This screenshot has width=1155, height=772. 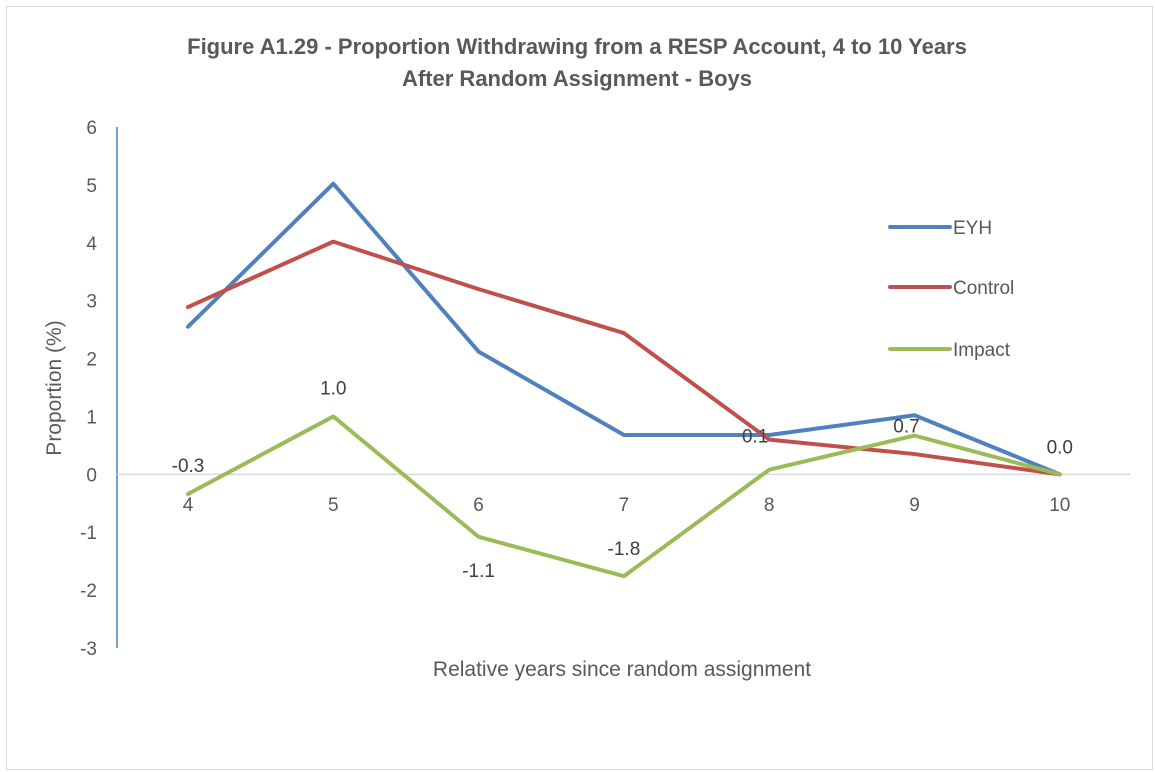 I want to click on chart-title-line2: After Random Assignment - Boys, so click(x=577, y=78).